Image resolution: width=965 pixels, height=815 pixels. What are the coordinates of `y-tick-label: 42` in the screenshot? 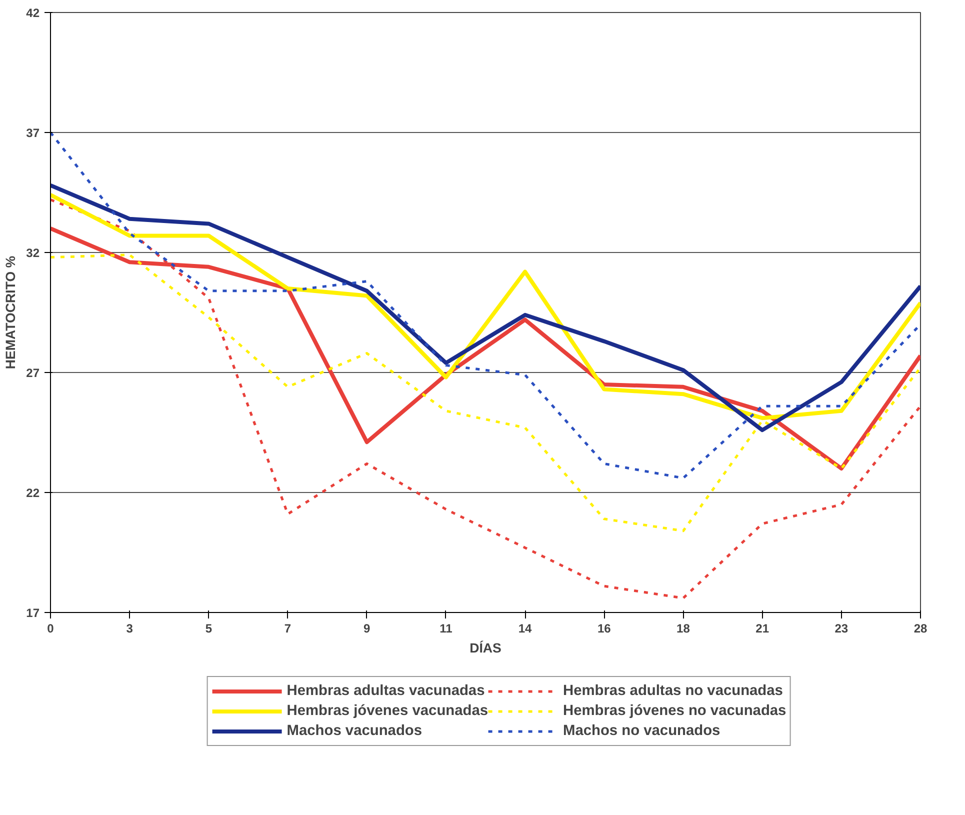 It's located at (33, 13).